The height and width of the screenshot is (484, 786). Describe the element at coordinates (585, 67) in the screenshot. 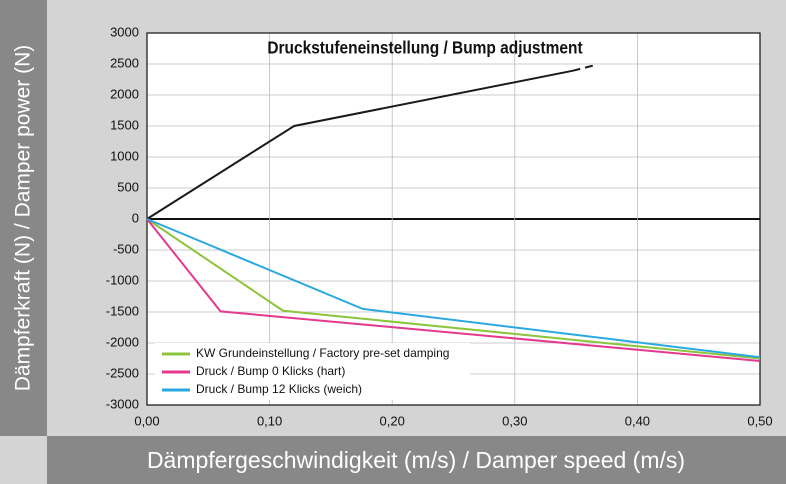

I see `series-line` at that location.